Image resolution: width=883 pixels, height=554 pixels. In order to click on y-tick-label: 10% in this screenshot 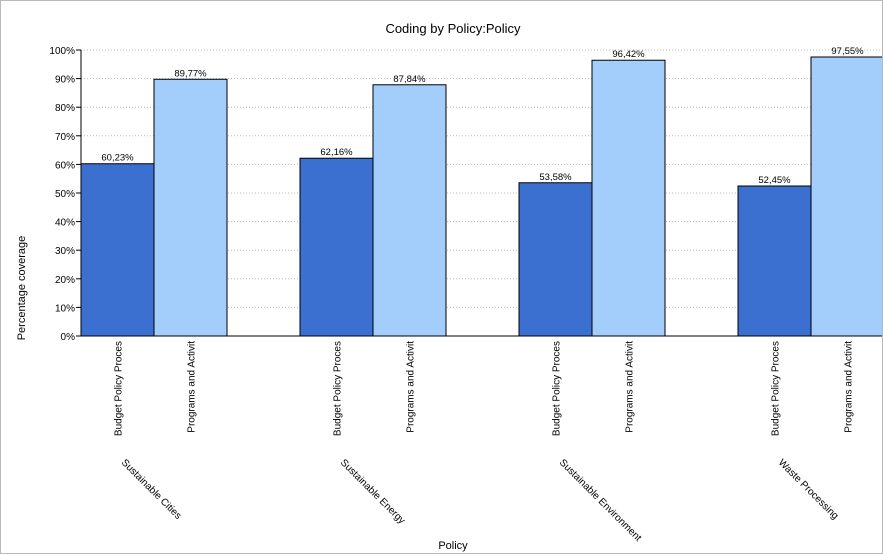, I will do `click(65, 308)`.